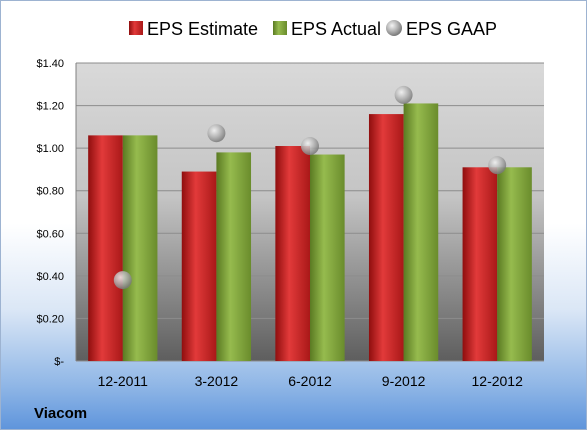  I want to click on legend: EPS Estimate EPS Actual EPS GAAP, so click(313, 29).